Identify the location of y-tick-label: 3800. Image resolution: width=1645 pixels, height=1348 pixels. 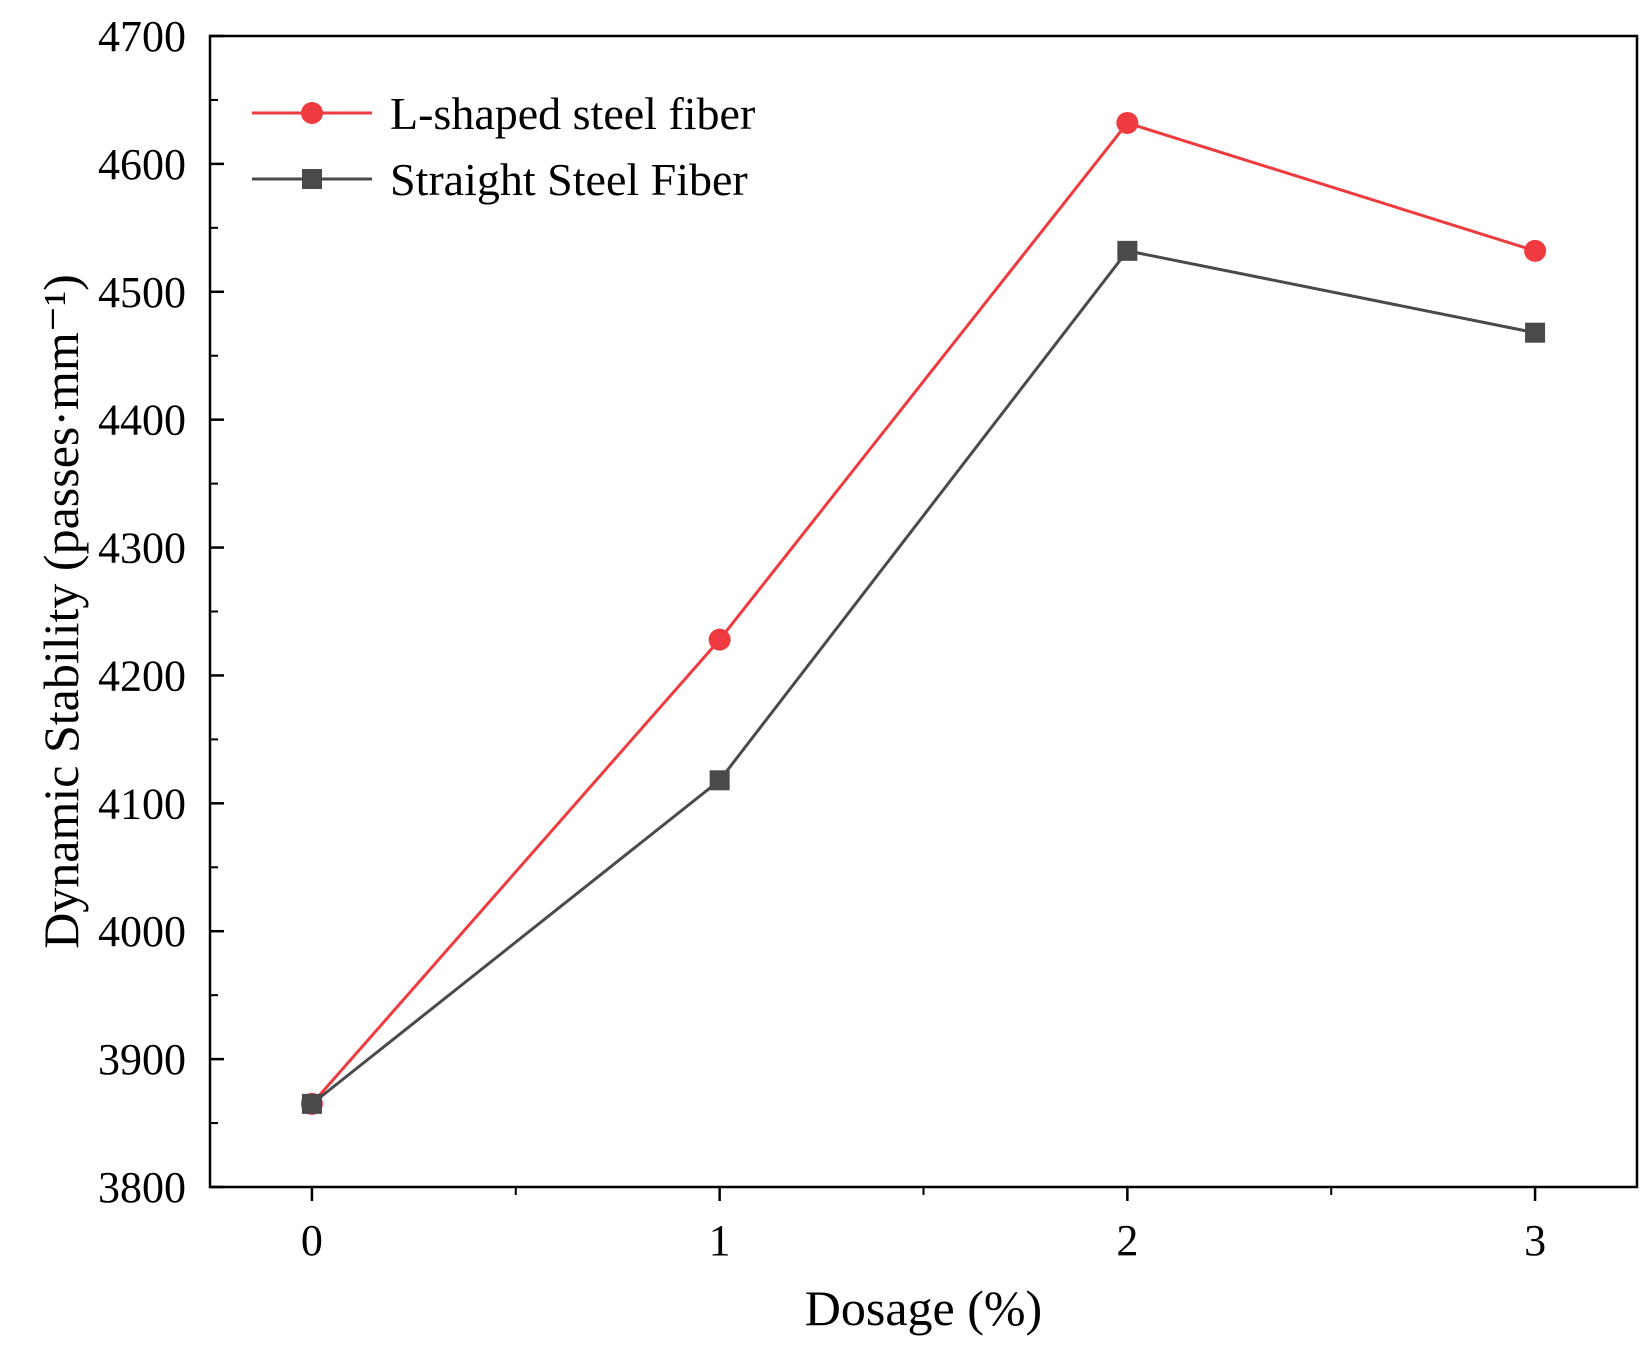
(142, 1187).